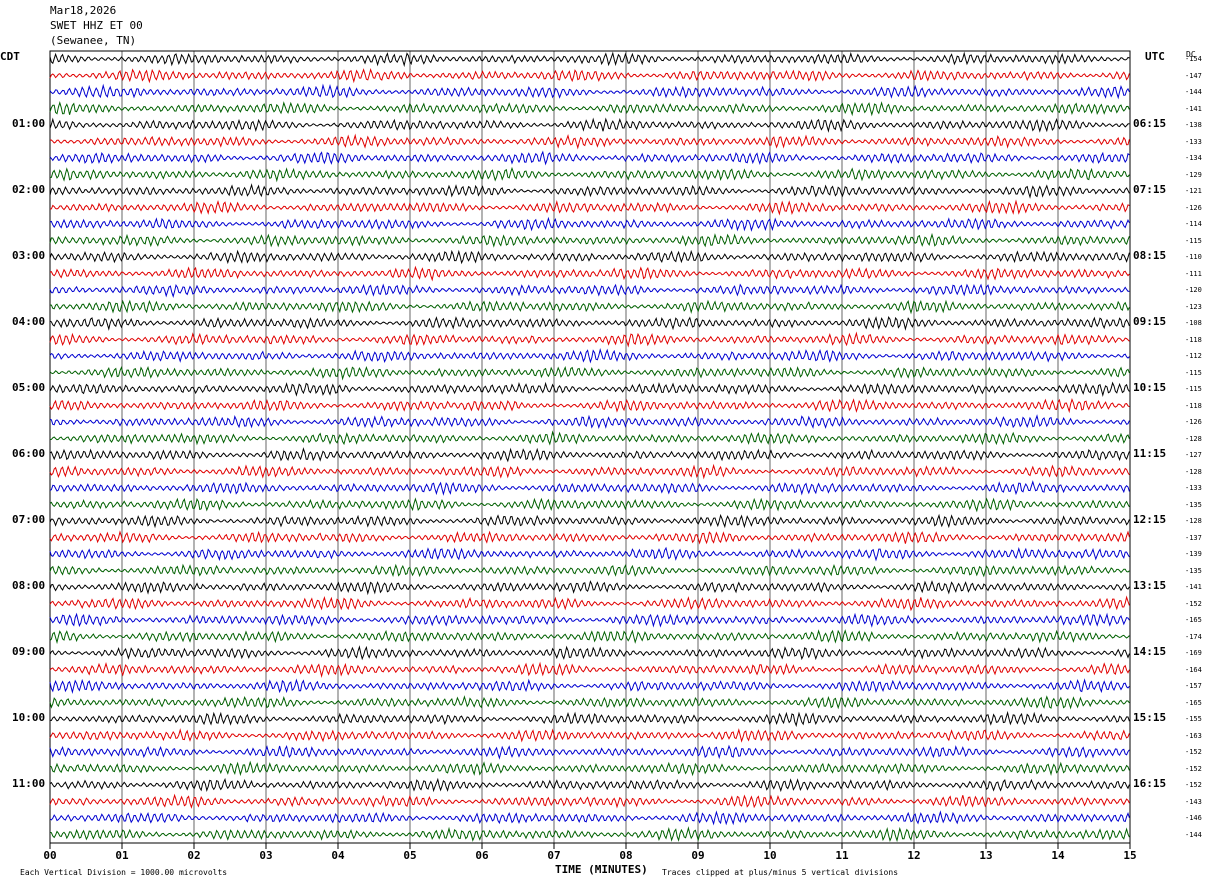 This screenshot has height=886, width=1210. What do you see at coordinates (1193, 75) in the screenshot?
I see `dc-offset-label: -147` at bounding box center [1193, 75].